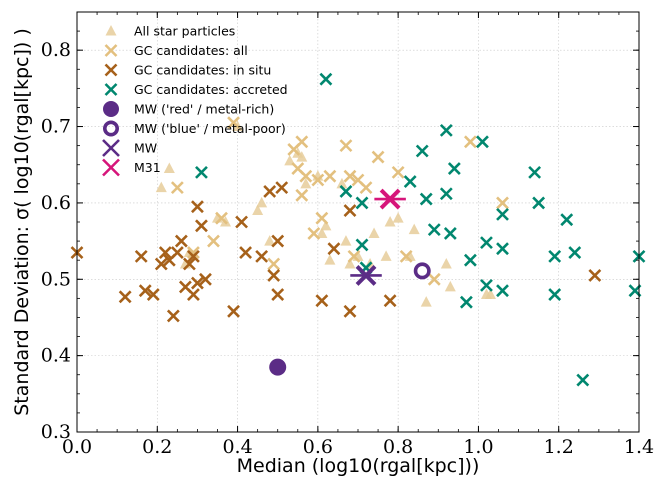  Describe the element at coordinates (398, 447) in the screenshot. I see `x-tick-label: 0.8` at that location.